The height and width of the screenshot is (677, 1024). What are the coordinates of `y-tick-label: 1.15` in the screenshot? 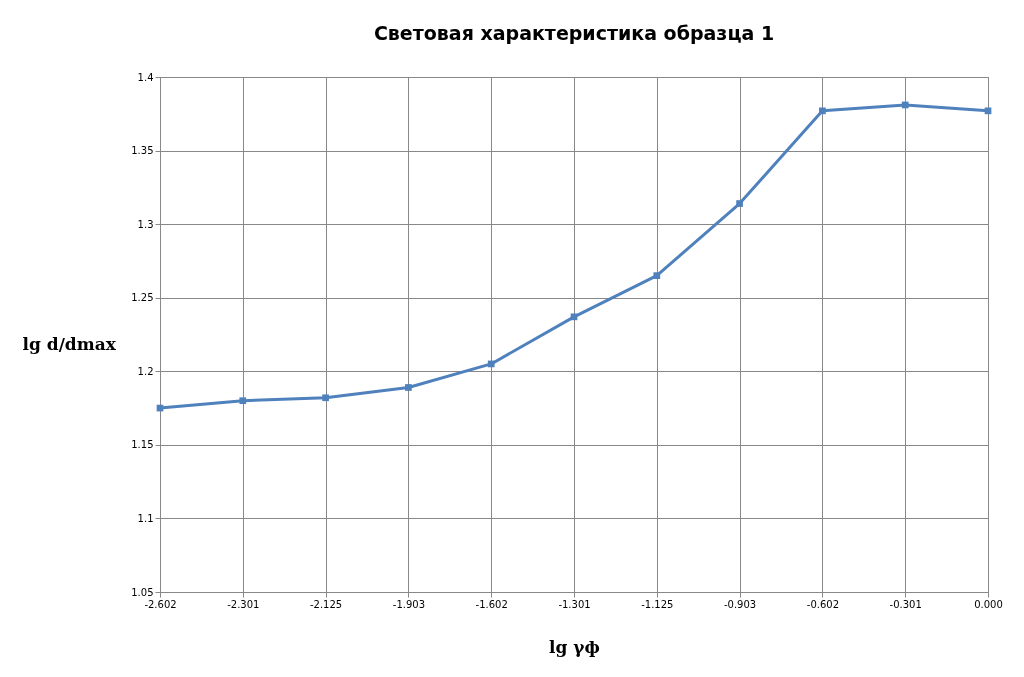 It's located at (142, 445).